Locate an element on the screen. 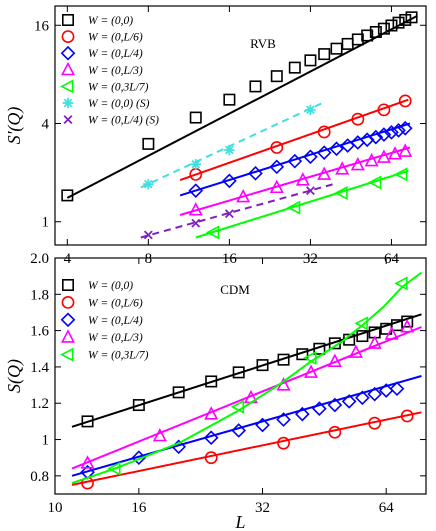 The image size is (436, 531). series-w-0-0-s is located at coordinates (232, 145).